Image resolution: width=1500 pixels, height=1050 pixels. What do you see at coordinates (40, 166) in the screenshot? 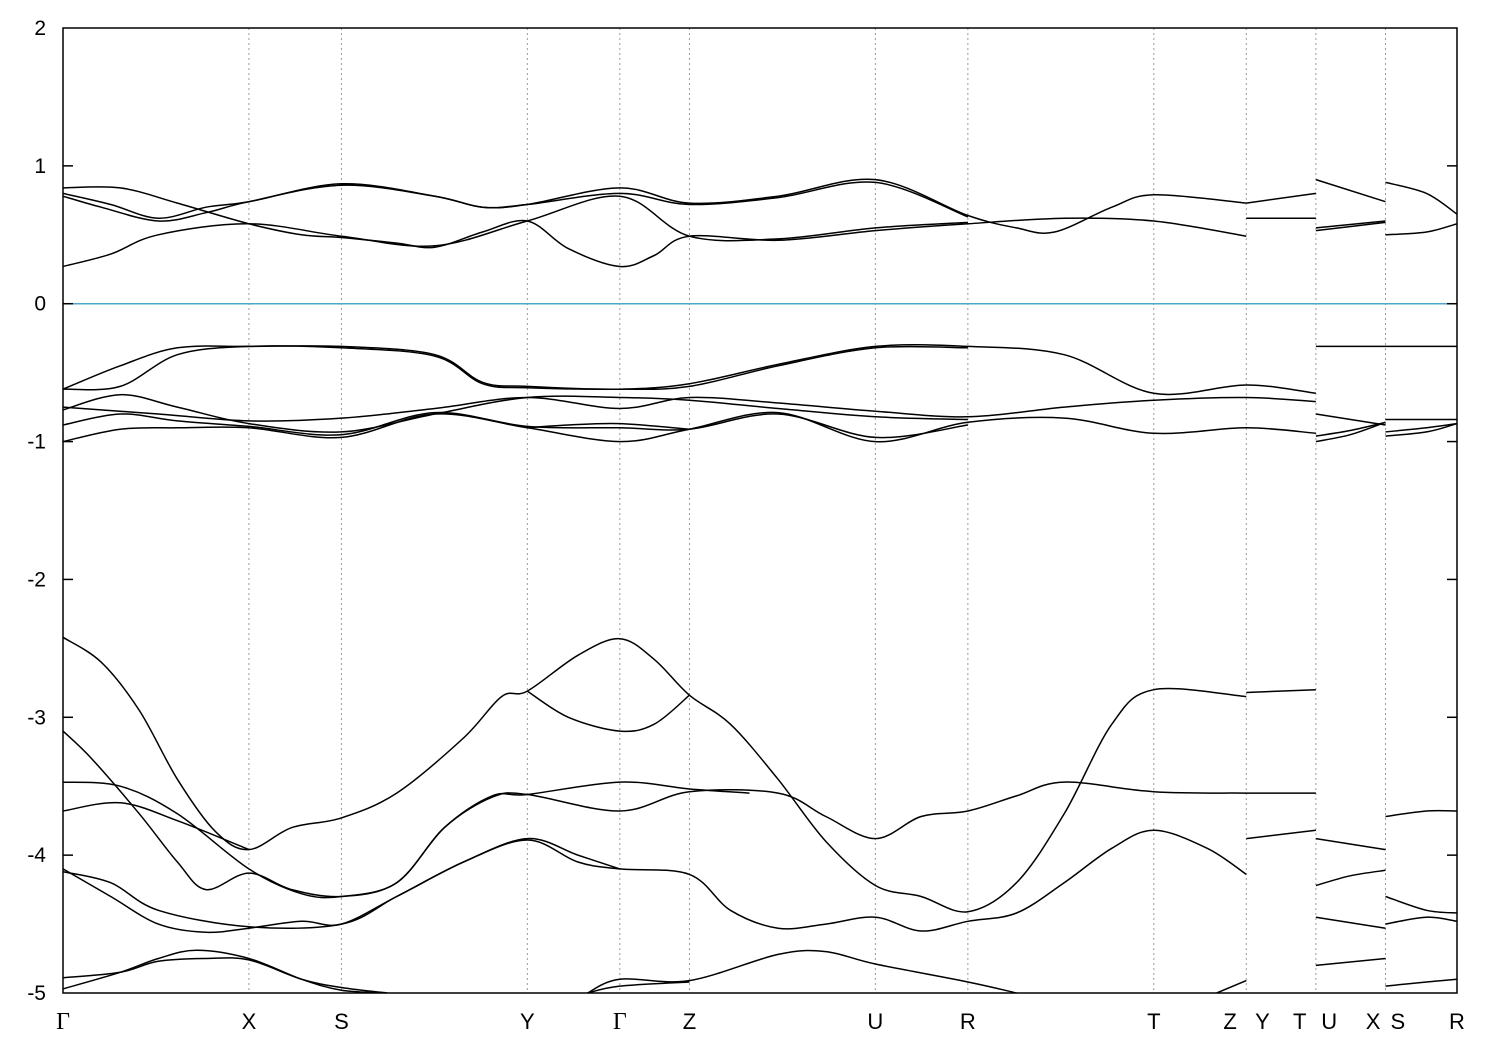
I see `y-tick-label: 1` at bounding box center [40, 166].